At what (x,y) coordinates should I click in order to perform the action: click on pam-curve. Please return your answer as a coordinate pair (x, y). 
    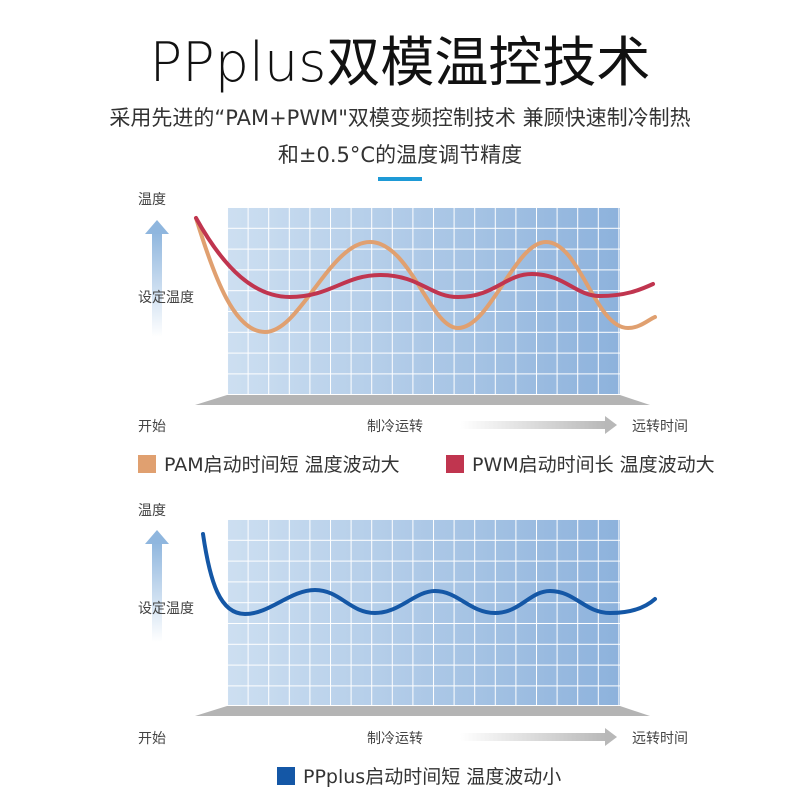
    Looking at the image, I should click on (425, 275).